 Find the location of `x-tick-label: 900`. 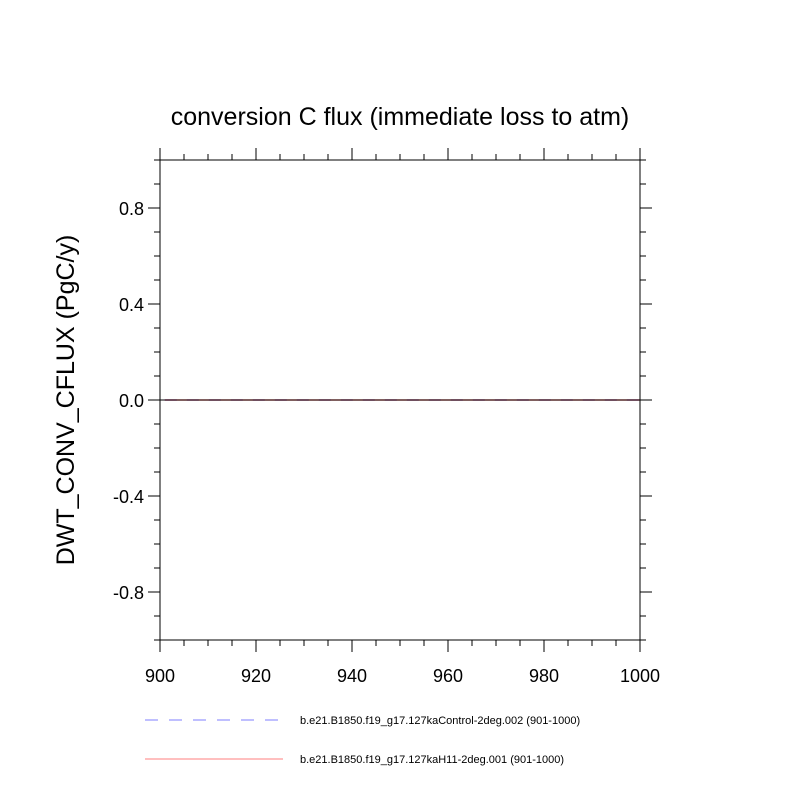

x-tick-label: 900 is located at coordinates (160, 676).